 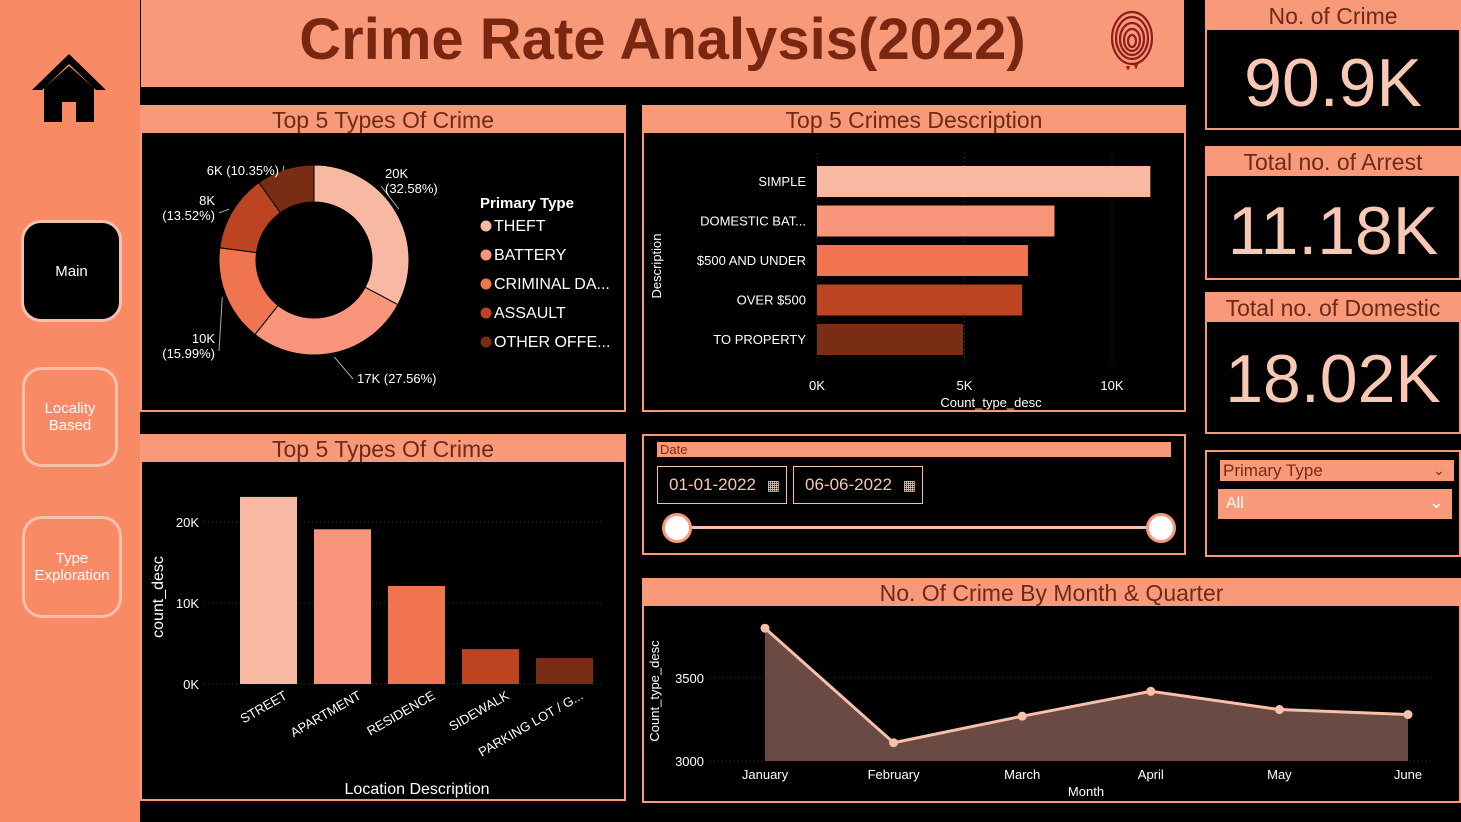 What do you see at coordinates (991, 402) in the screenshot?
I see `x-axis-title: Count_type_desc` at bounding box center [991, 402].